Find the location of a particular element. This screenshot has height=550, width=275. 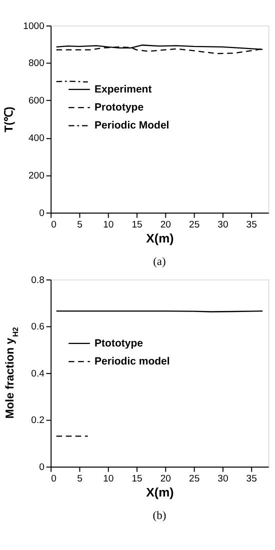

y-tick-label: 1000 is located at coordinates (33, 26).